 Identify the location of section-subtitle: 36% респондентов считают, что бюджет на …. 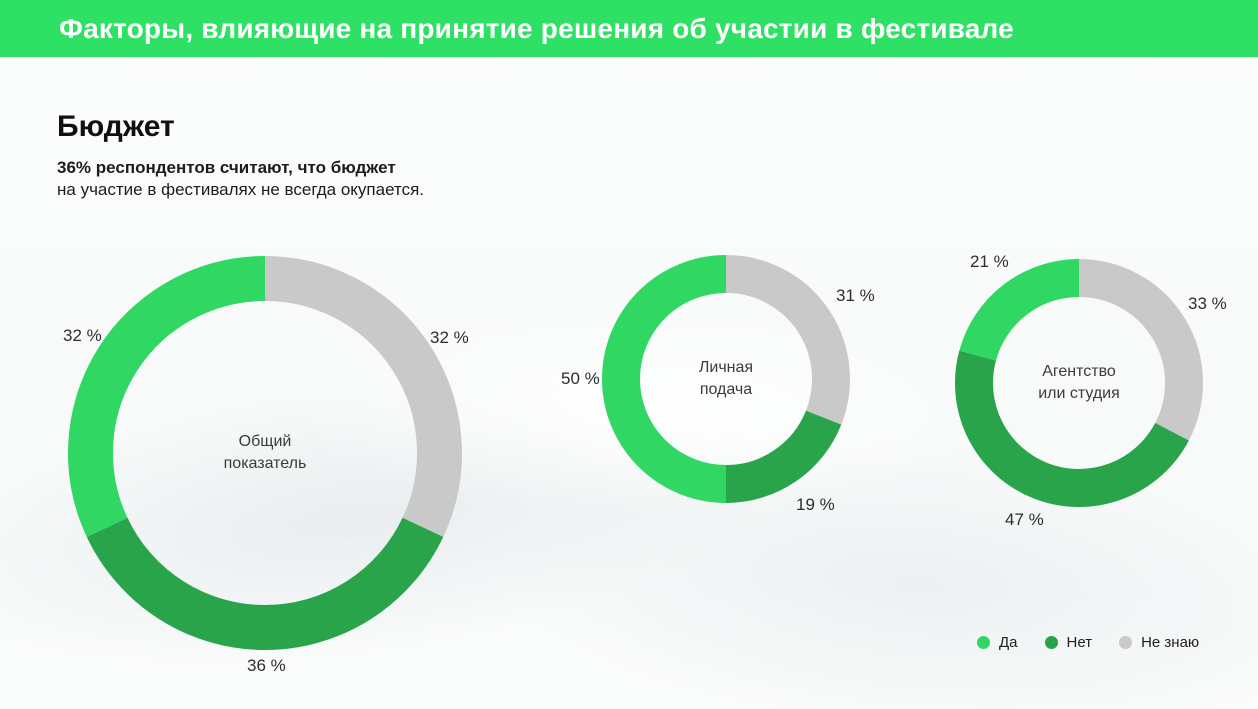
(240, 179).